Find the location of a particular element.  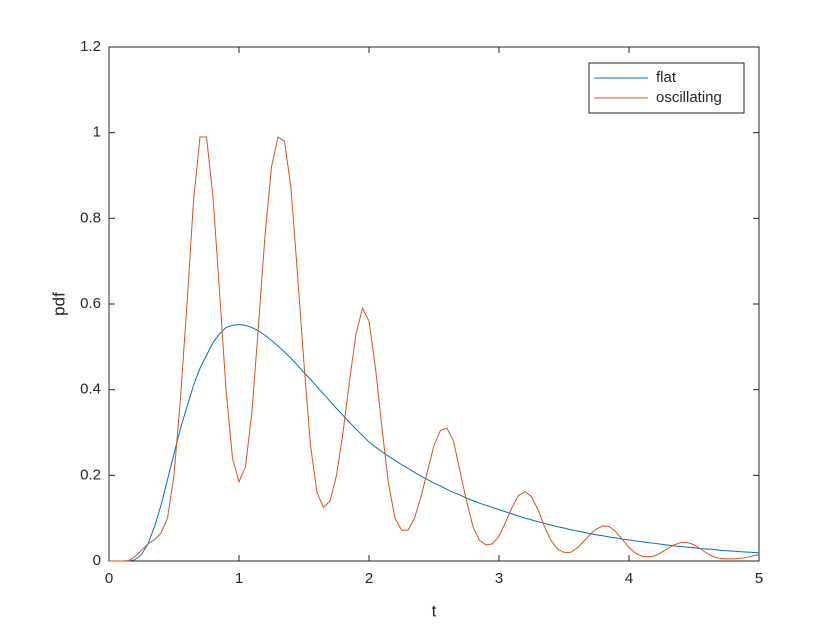

x-axis-label: t is located at coordinates (434, 610).